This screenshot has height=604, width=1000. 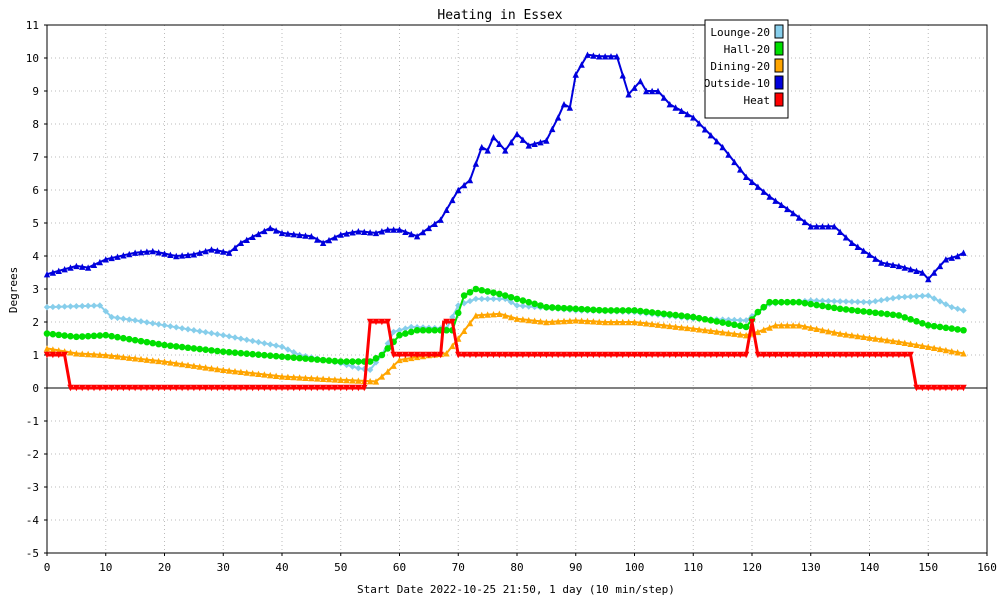 What do you see at coordinates (740, 66) in the screenshot?
I see `legend-label-dining-20: Dining-20` at bounding box center [740, 66].